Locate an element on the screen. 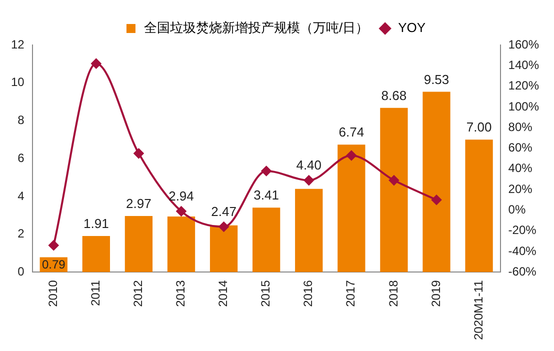  x-tick-label: 2017 is located at coordinates (351, 293).